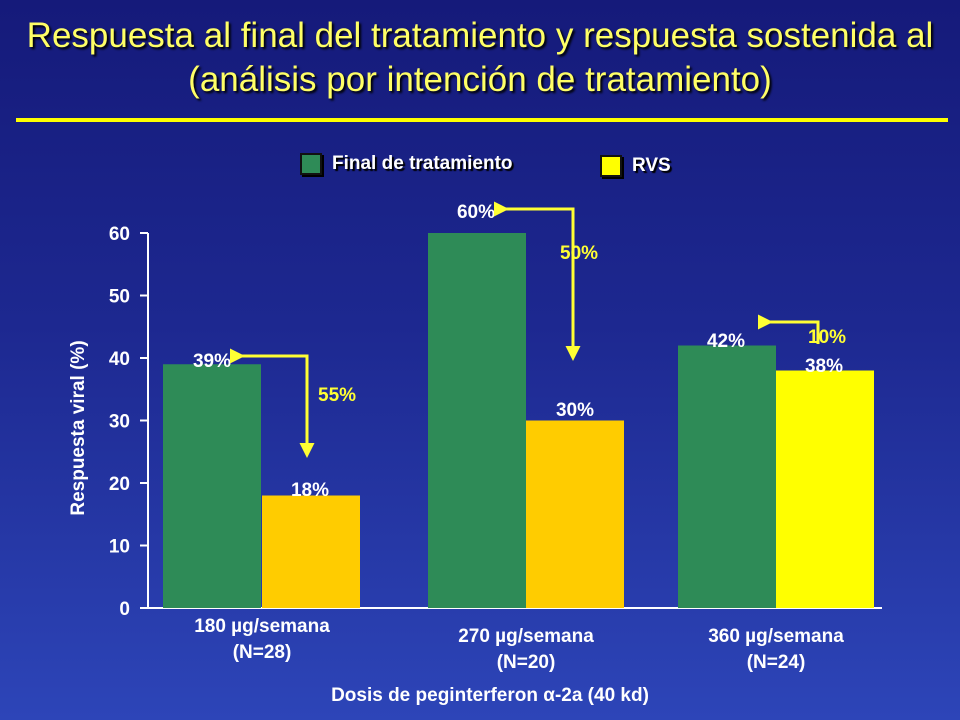  I want to click on x-tick-label-n: (N=20), so click(526, 662).